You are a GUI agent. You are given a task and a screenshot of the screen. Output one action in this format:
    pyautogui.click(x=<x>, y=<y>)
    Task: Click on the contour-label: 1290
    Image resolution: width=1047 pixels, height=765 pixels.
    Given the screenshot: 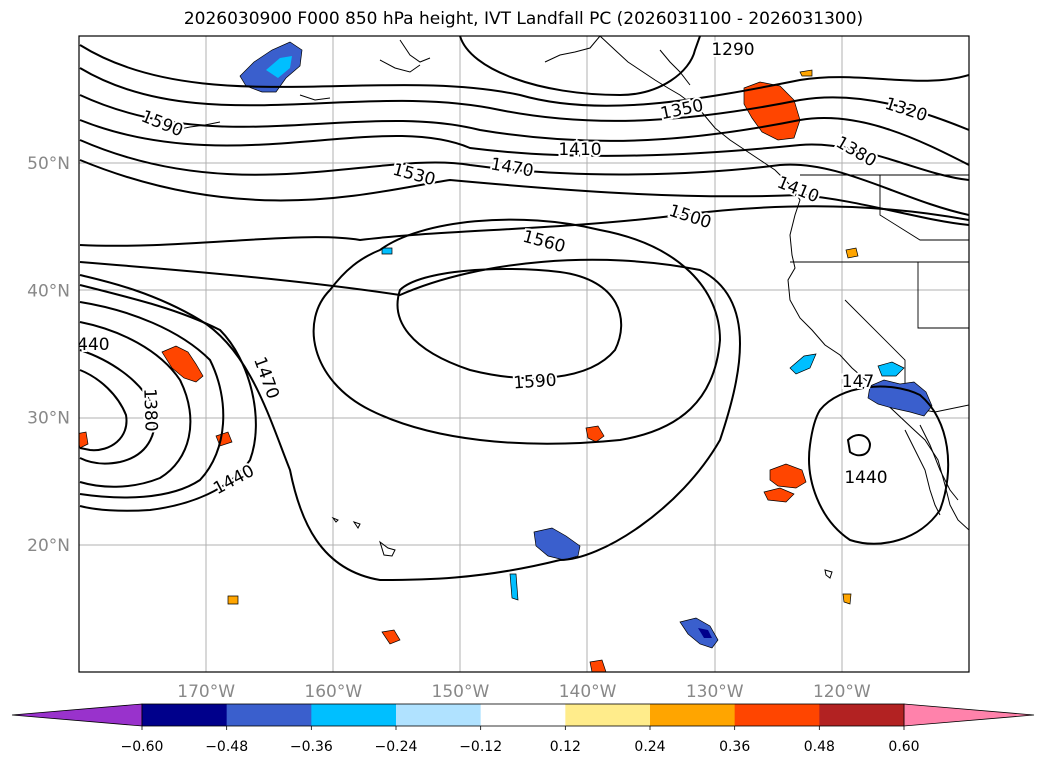 What is the action you would take?
    pyautogui.click(x=732, y=50)
    